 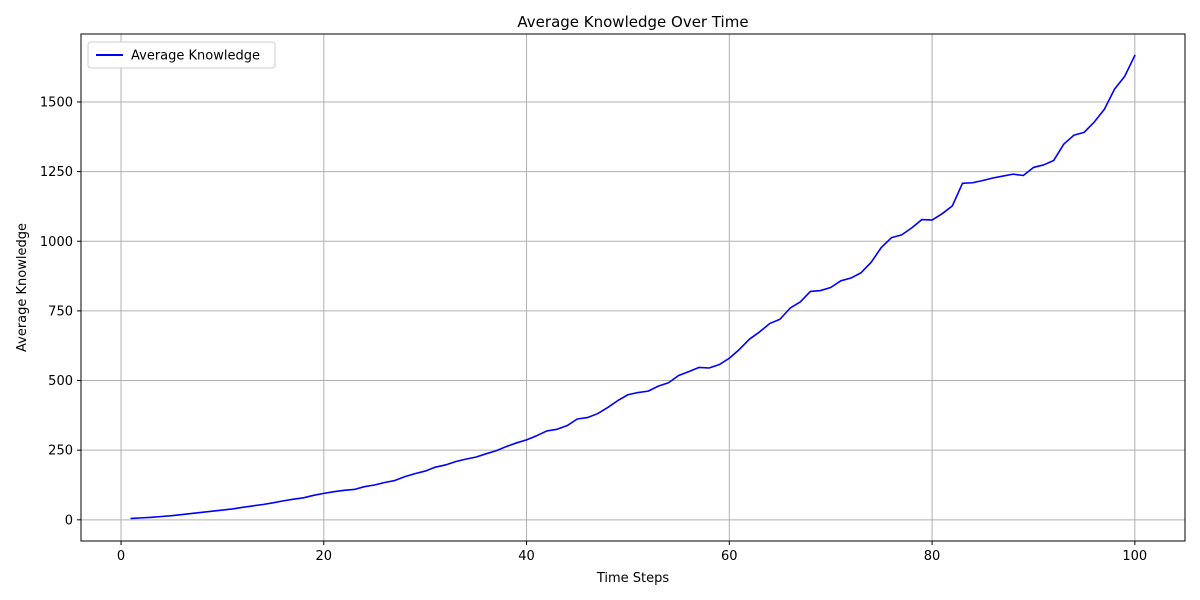 What do you see at coordinates (60, 311) in the screenshot?
I see `y-tick-label: 750` at bounding box center [60, 311].